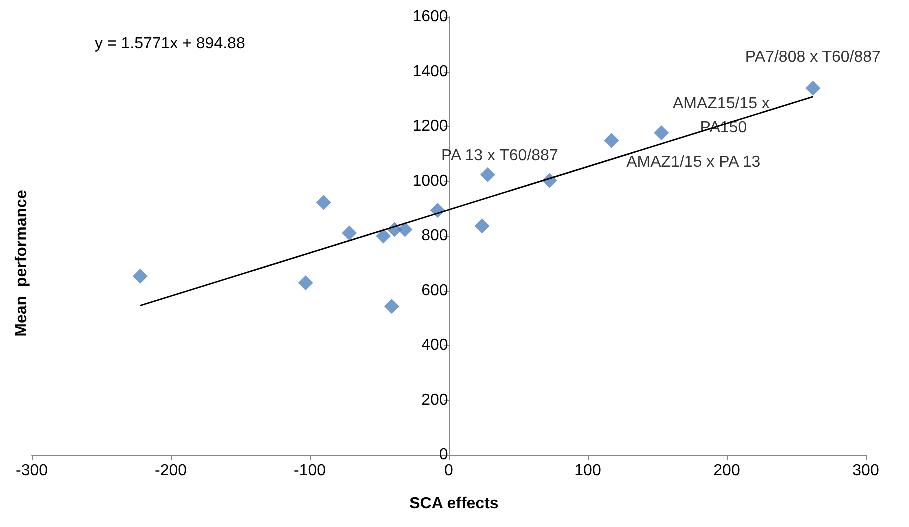 This screenshot has width=909, height=527. Describe the element at coordinates (588, 471) in the screenshot. I see `x-tick-label: 100` at that location.